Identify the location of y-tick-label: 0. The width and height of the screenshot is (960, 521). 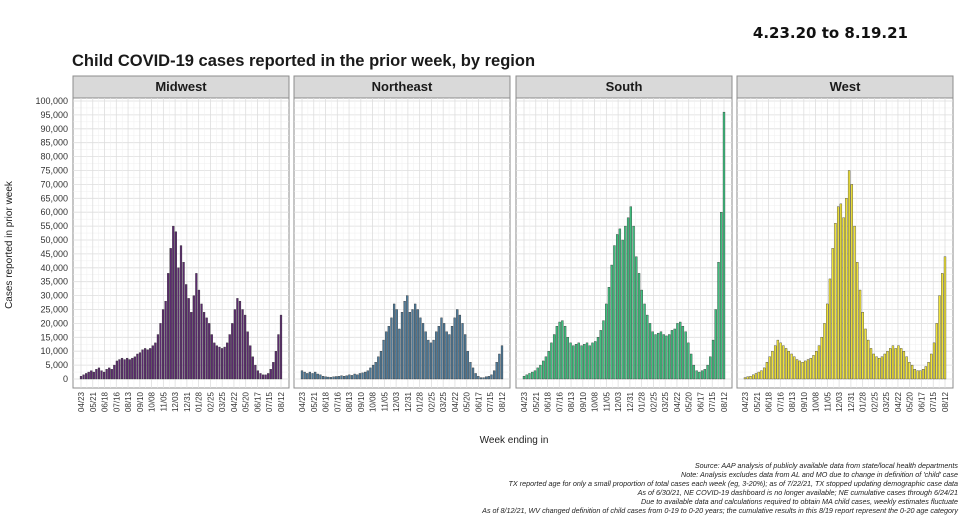
(65, 379).